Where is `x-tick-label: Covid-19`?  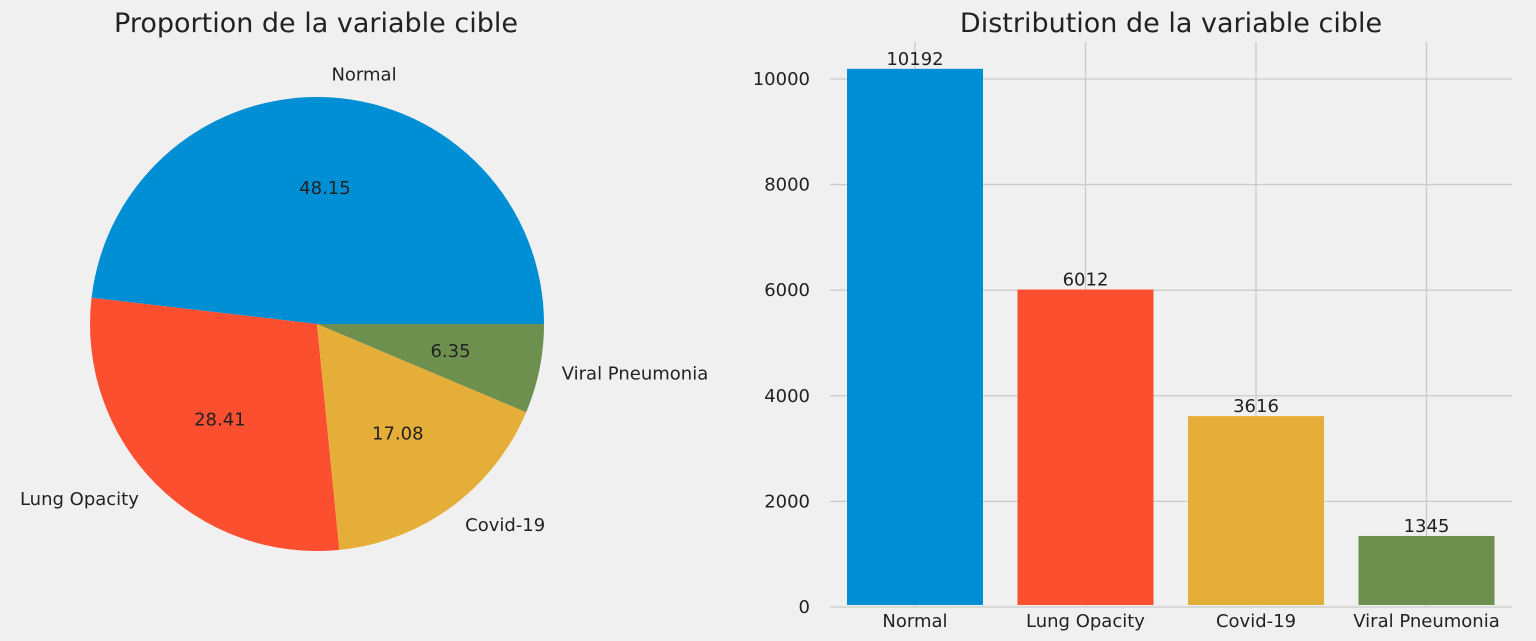
x-tick-label: Covid-19 is located at coordinates (1256, 621).